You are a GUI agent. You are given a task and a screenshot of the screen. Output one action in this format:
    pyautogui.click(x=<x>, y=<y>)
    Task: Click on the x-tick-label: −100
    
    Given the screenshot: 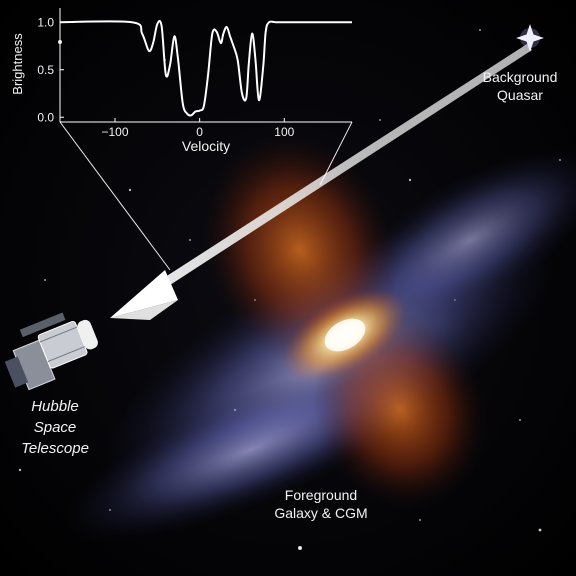 What is the action you would take?
    pyautogui.click(x=114, y=132)
    